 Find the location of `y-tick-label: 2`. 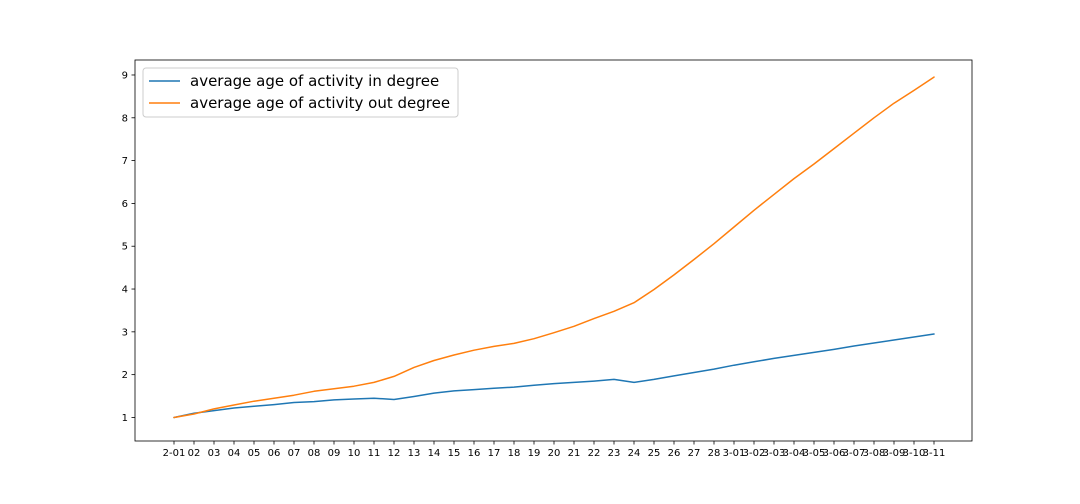

y-tick-label: 2 is located at coordinates (125, 375).